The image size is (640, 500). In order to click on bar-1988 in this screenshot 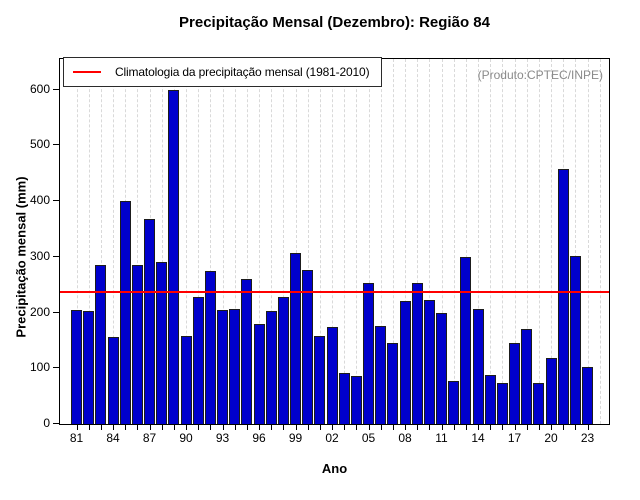, I will do `click(162, 343)`.